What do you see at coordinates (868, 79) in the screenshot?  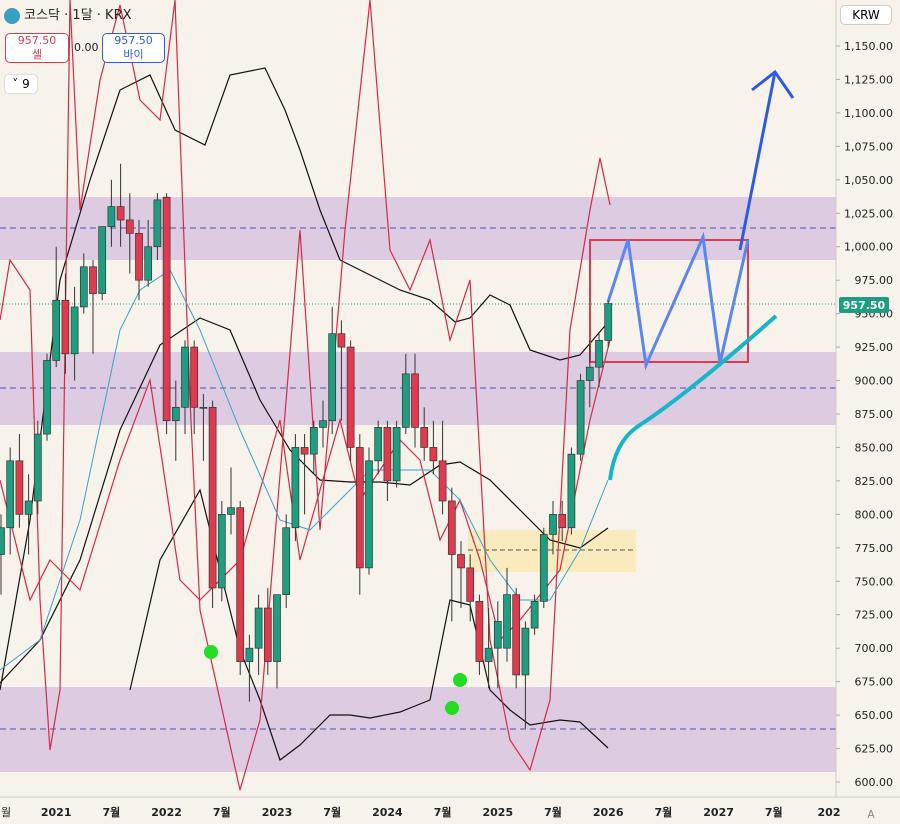 I see `y-tick-label: 1,125.00` at bounding box center [868, 79].